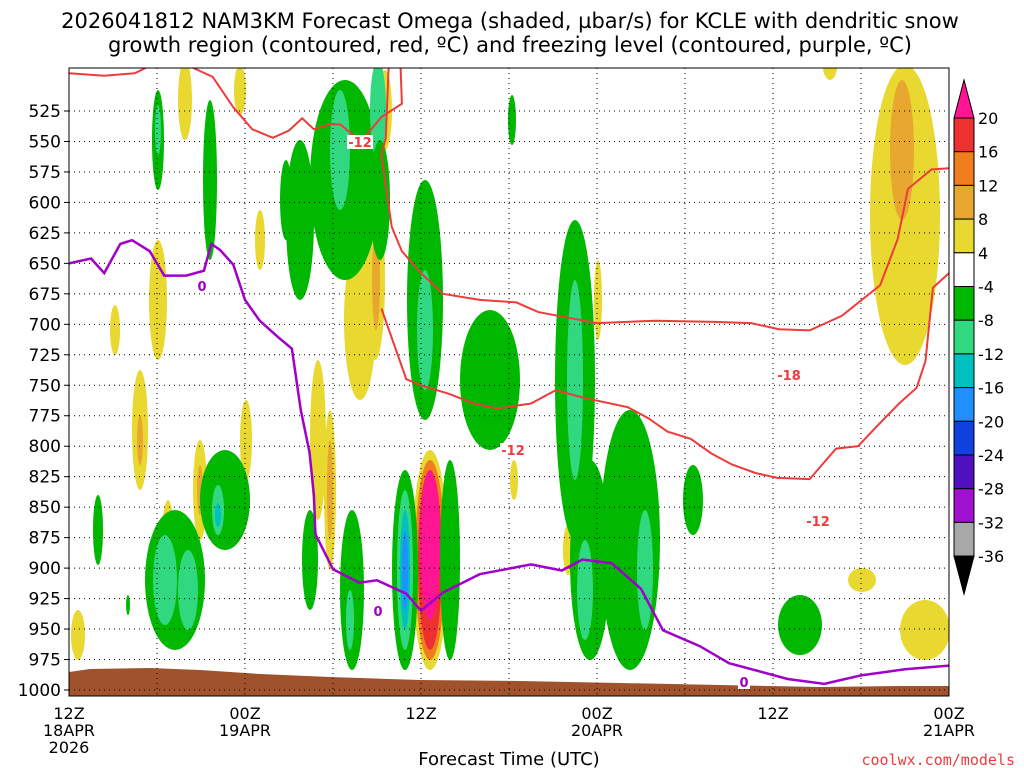 The height and width of the screenshot is (768, 1024). Describe the element at coordinates (988, 118) in the screenshot. I see `colorbar-label: 20` at that location.